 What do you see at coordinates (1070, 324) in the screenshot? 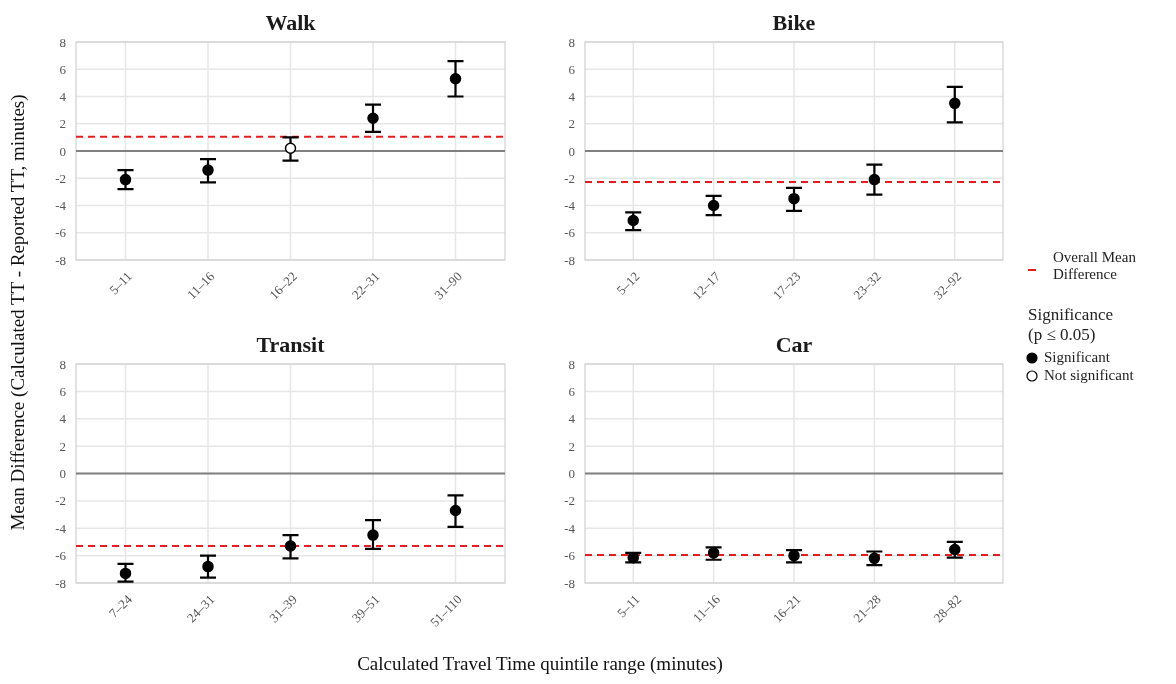
I see `legend-title: Significance (p ≤ 0.05)` at bounding box center [1070, 324].